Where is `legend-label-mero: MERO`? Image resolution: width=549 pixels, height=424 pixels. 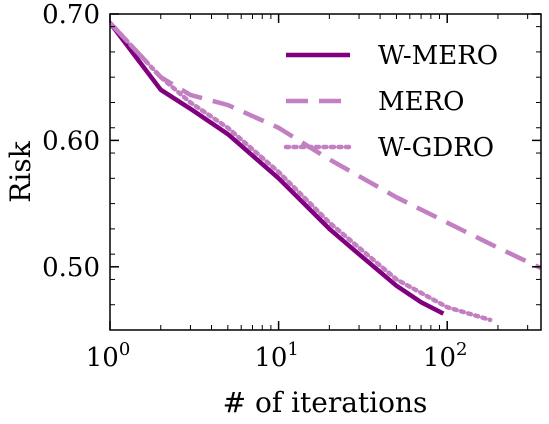 legend-label-mero: MERO is located at coordinates (421, 102).